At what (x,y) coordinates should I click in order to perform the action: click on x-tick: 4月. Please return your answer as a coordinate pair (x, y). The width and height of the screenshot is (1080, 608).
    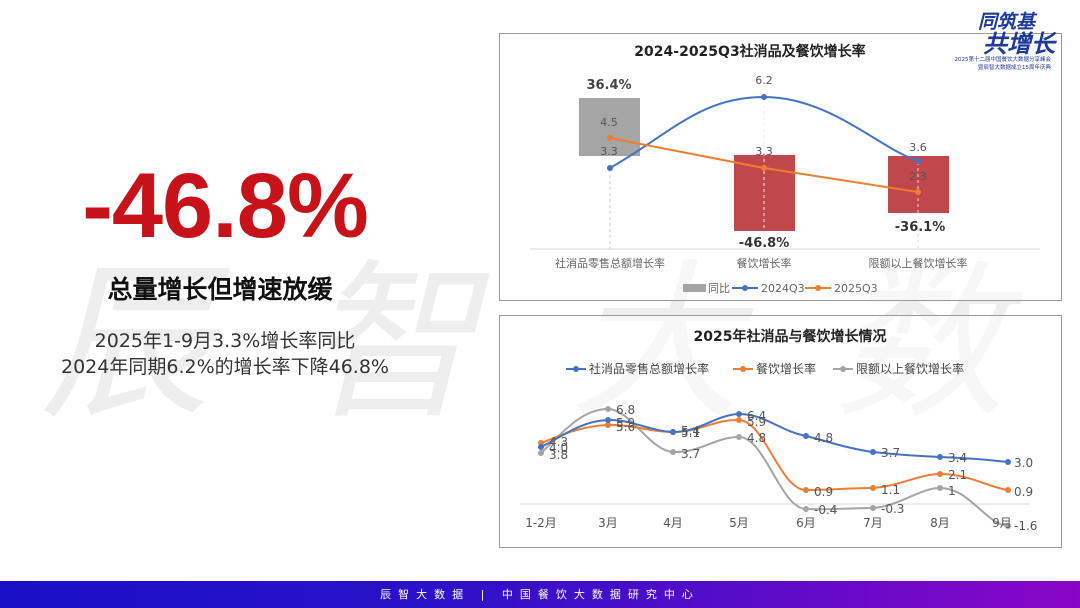
    Looking at the image, I should click on (673, 523).